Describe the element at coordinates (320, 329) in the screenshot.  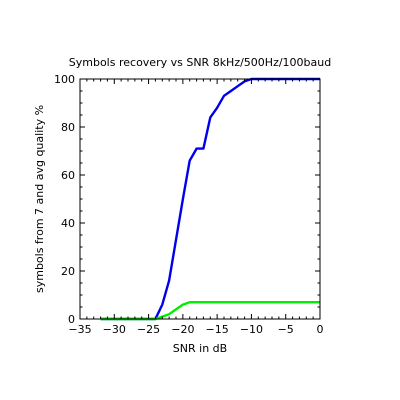
I see `x-tick-label: 0` at that location.